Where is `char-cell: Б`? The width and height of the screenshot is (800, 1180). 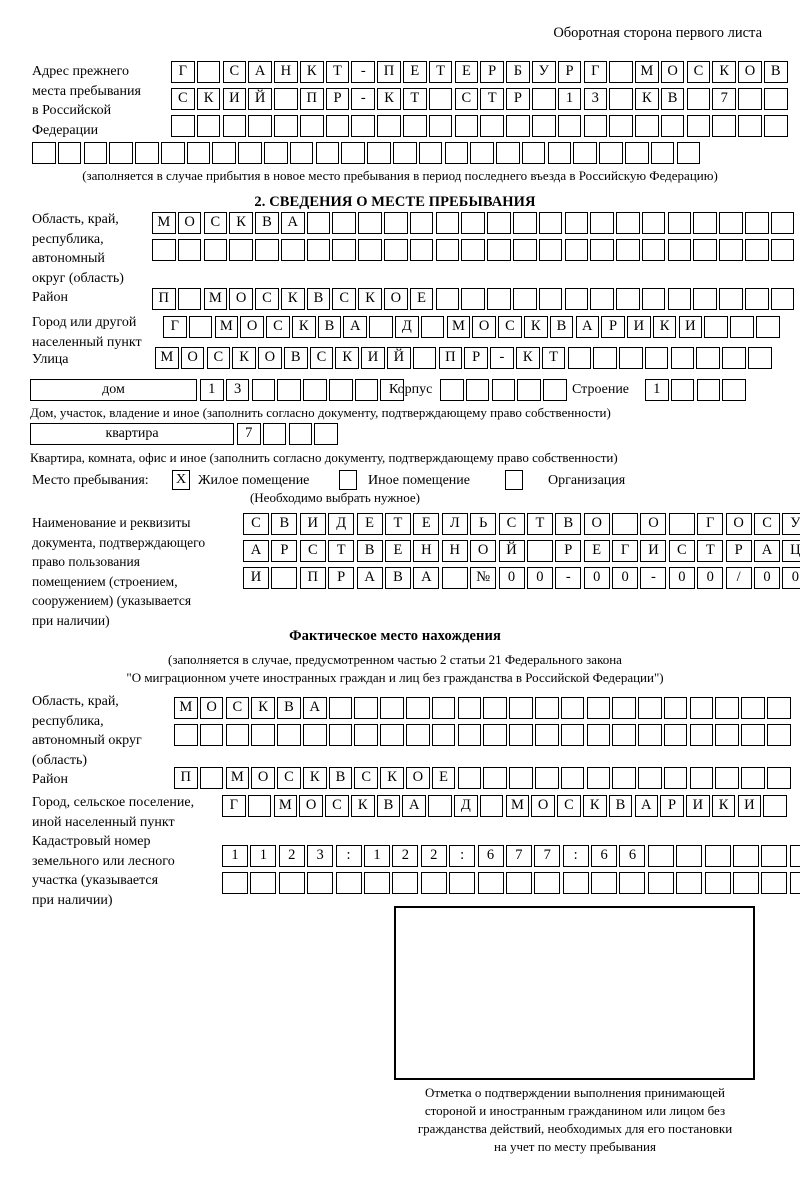 char-cell: Б is located at coordinates (518, 72).